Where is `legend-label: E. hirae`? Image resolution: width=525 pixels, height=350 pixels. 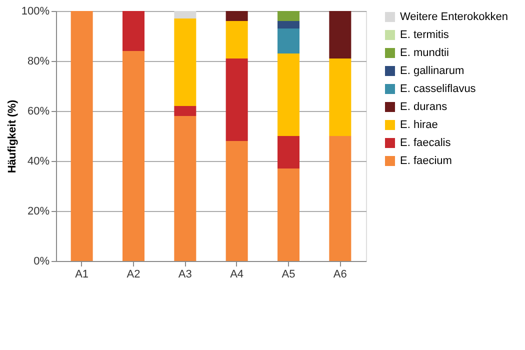 legend-label: E. hirae is located at coordinates (419, 125).